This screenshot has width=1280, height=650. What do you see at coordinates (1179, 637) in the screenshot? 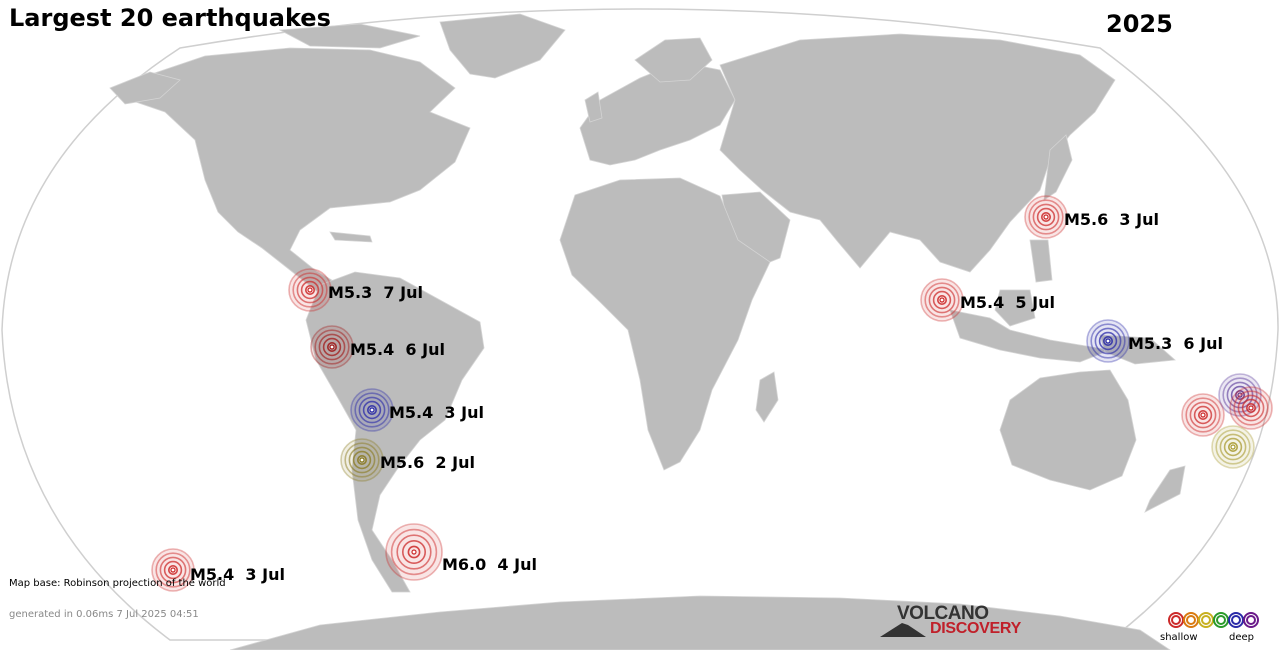
I see `legend-shallow-label: shallow` at bounding box center [1179, 637].